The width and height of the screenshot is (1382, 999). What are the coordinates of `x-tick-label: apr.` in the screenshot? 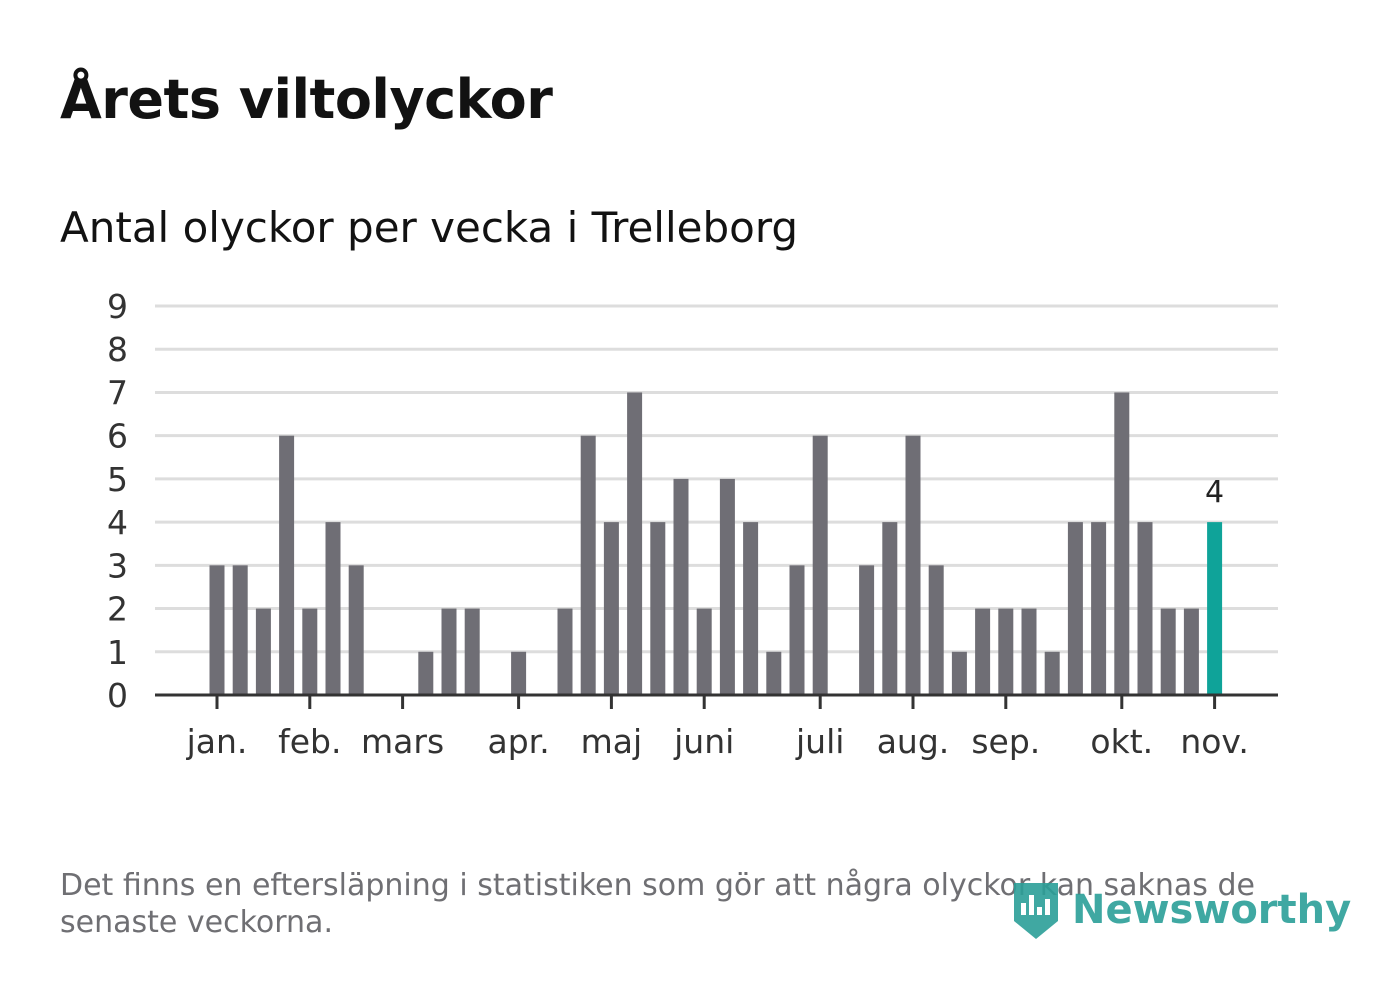 It's located at (518, 741).